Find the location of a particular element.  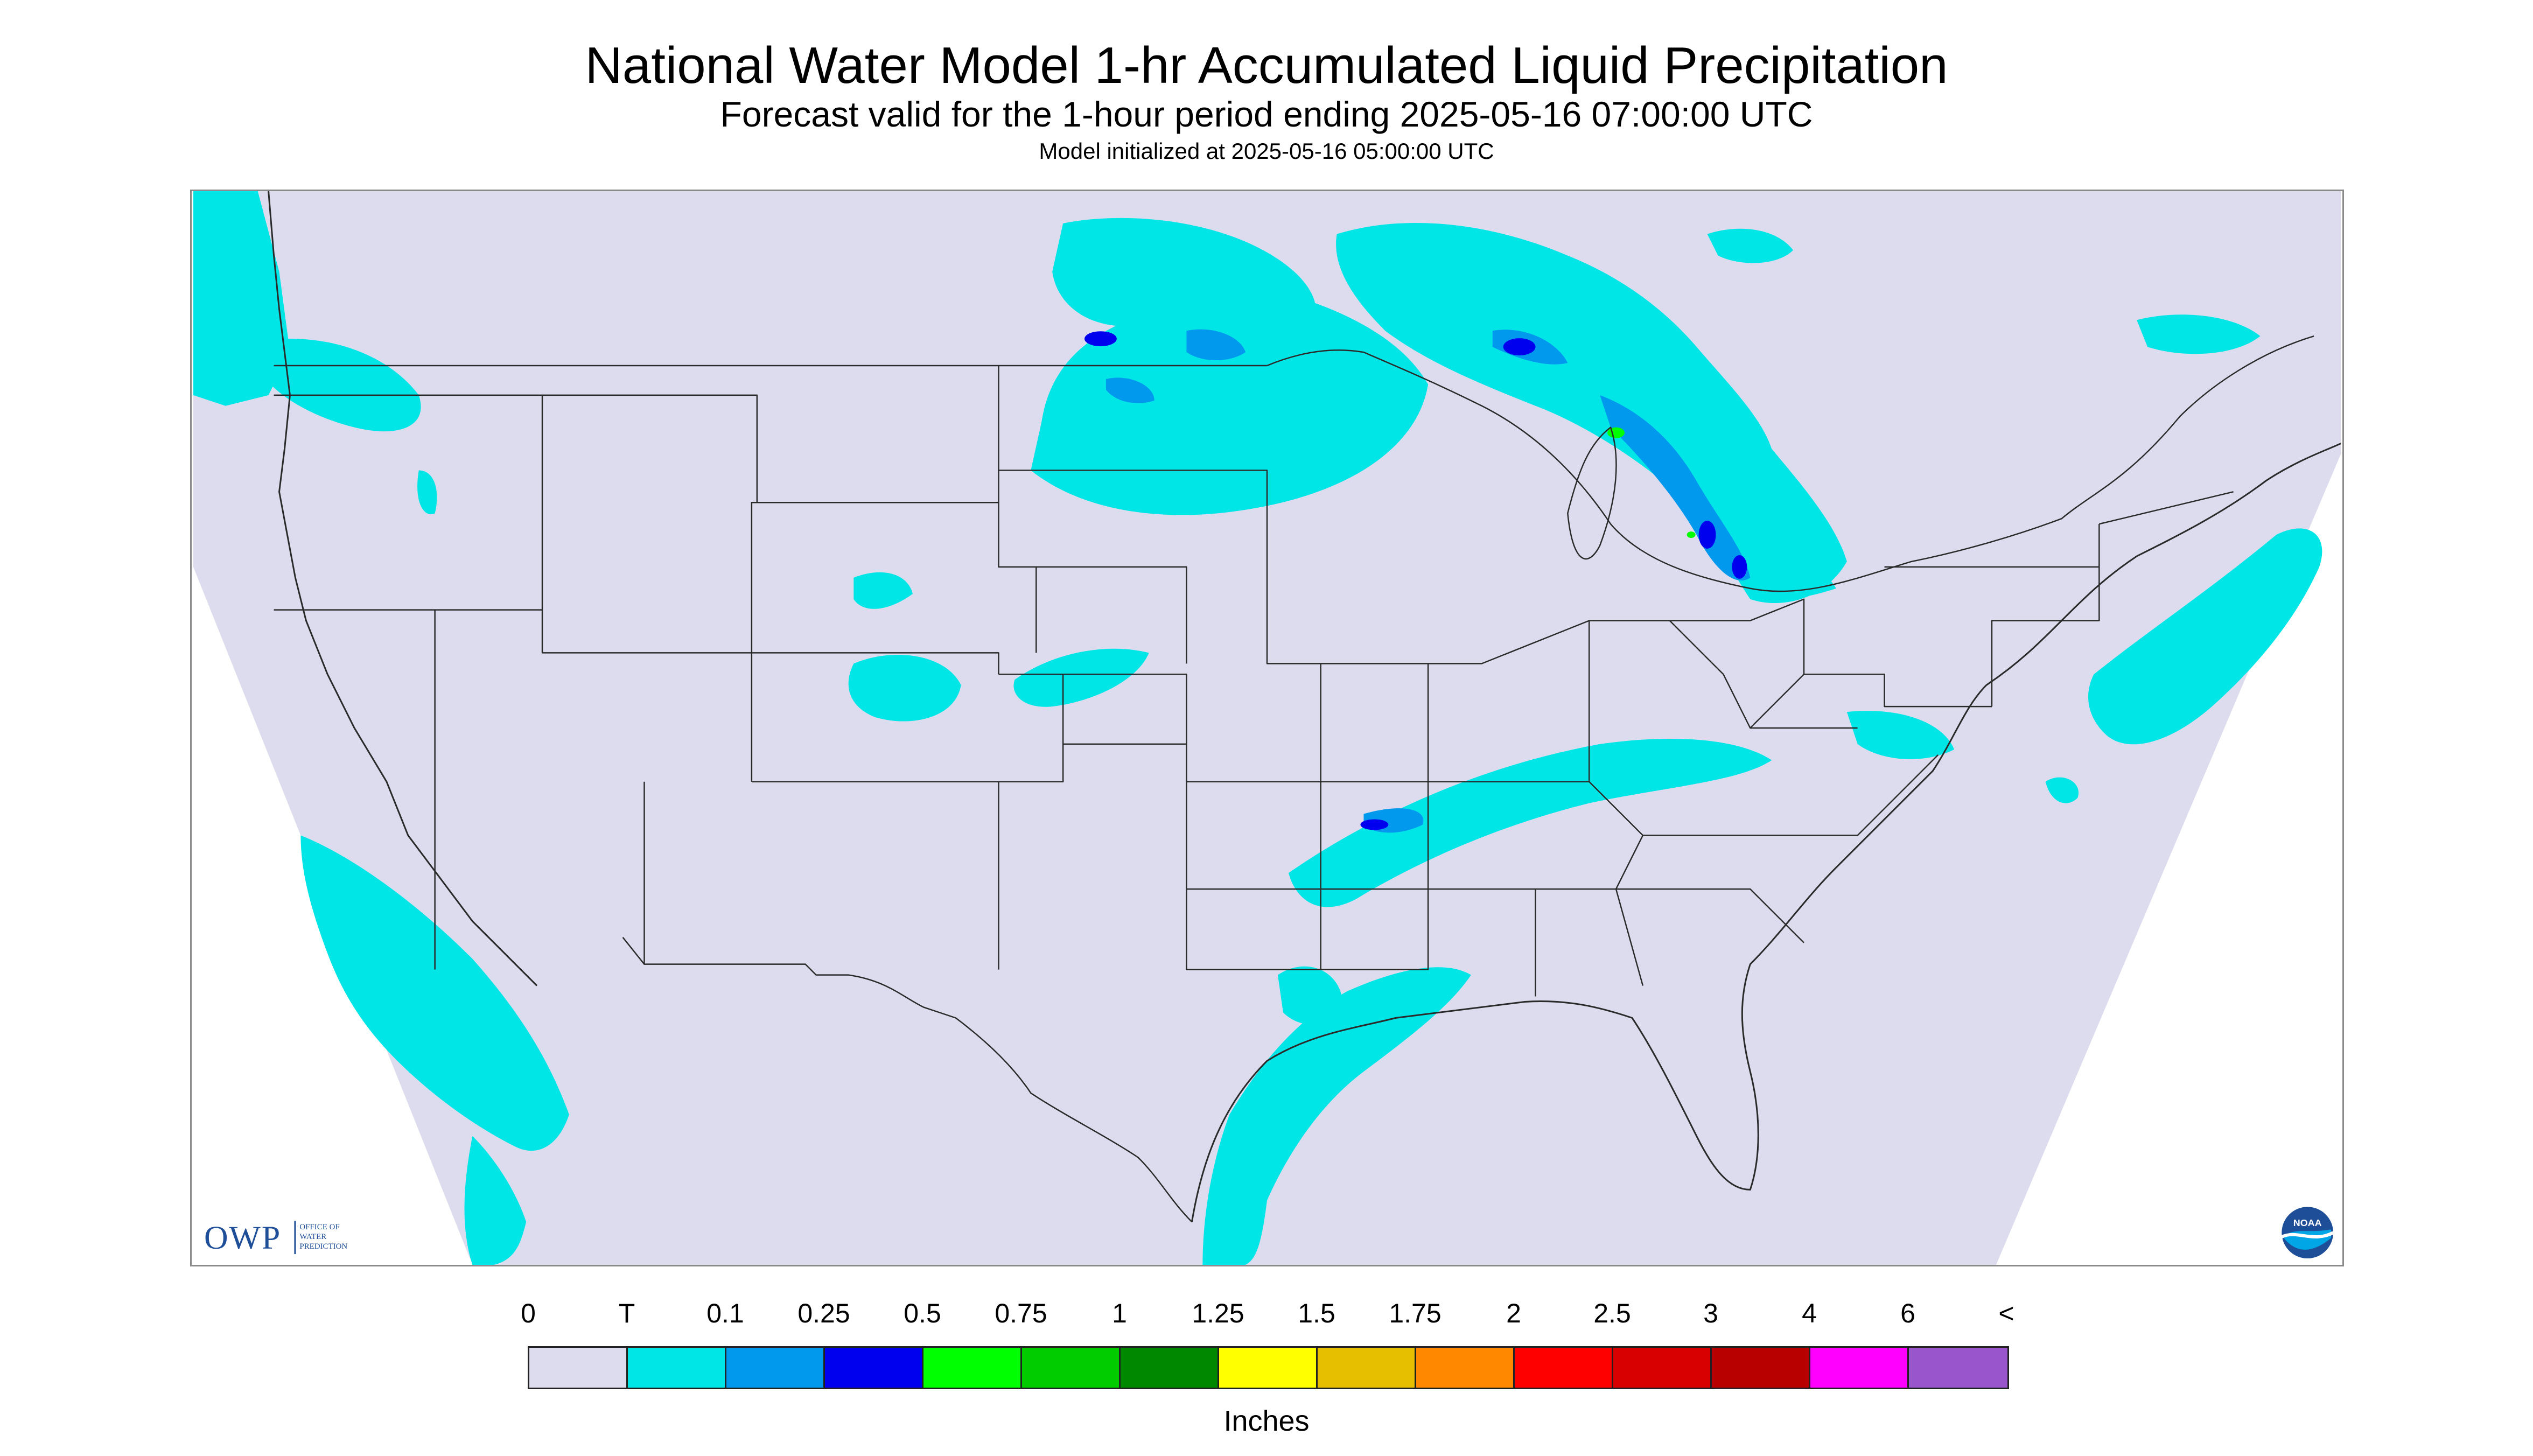

svg-text: OFFICE OF is located at coordinates (319, 1227).